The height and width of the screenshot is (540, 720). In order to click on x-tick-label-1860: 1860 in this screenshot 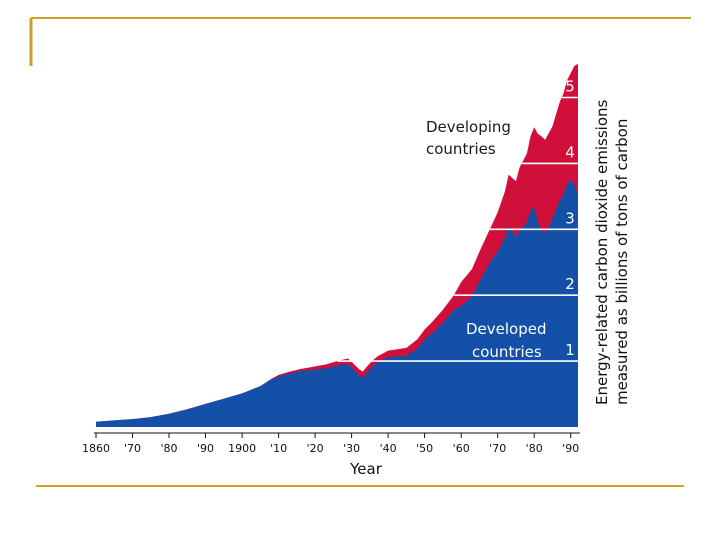, I will do `click(96, 448)`.